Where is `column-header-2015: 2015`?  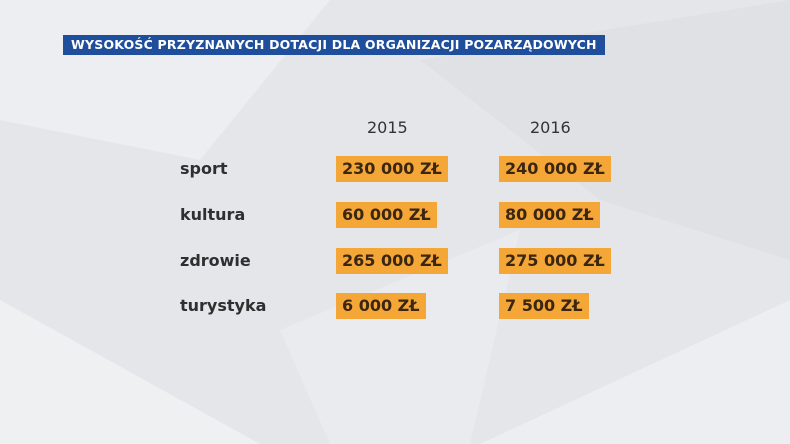
column-header-2015: 2015 is located at coordinates (387, 127).